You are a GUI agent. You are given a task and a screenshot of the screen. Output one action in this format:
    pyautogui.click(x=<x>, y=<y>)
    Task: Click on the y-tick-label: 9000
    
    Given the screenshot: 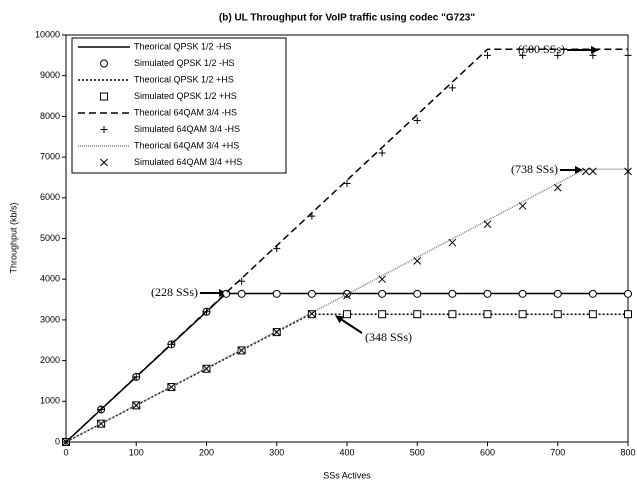 What is the action you would take?
    pyautogui.click(x=50, y=75)
    